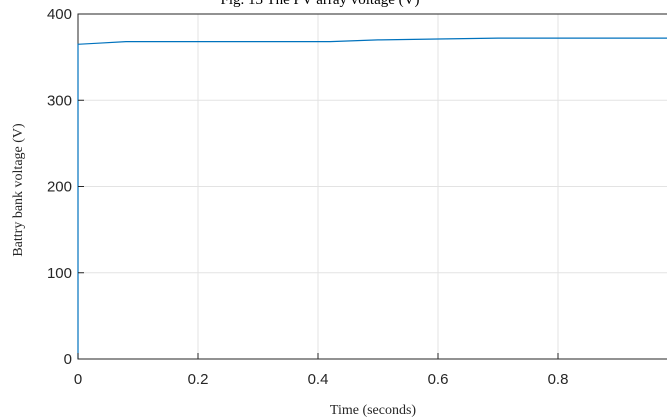  What do you see at coordinates (198, 379) in the screenshot?
I see `x-tick-label: 0.2` at bounding box center [198, 379].